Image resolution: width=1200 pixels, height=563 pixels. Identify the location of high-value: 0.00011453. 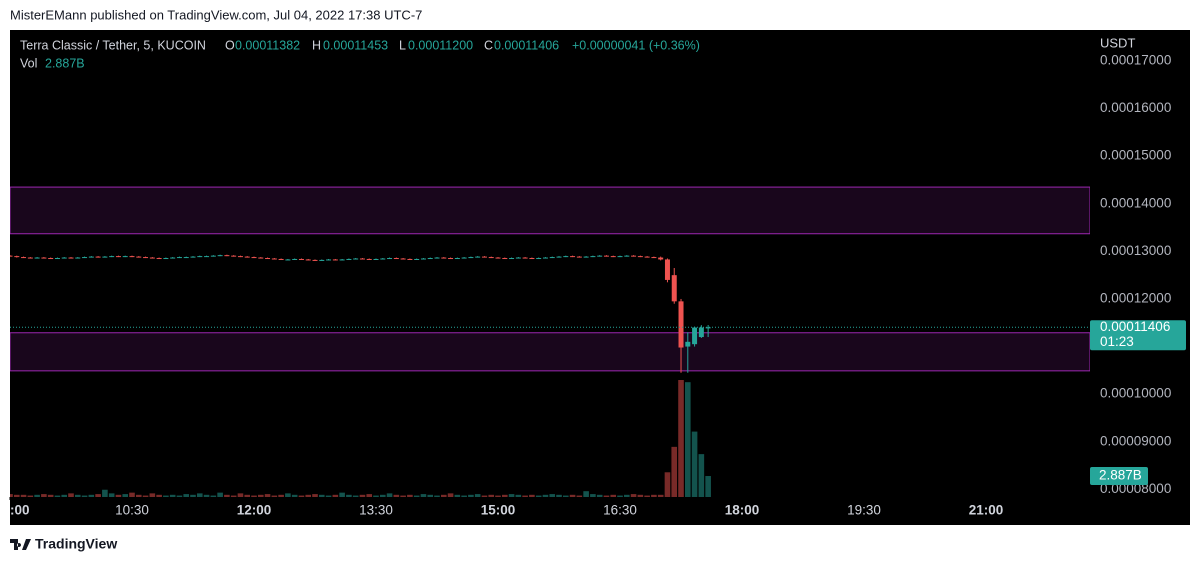
(355, 45).